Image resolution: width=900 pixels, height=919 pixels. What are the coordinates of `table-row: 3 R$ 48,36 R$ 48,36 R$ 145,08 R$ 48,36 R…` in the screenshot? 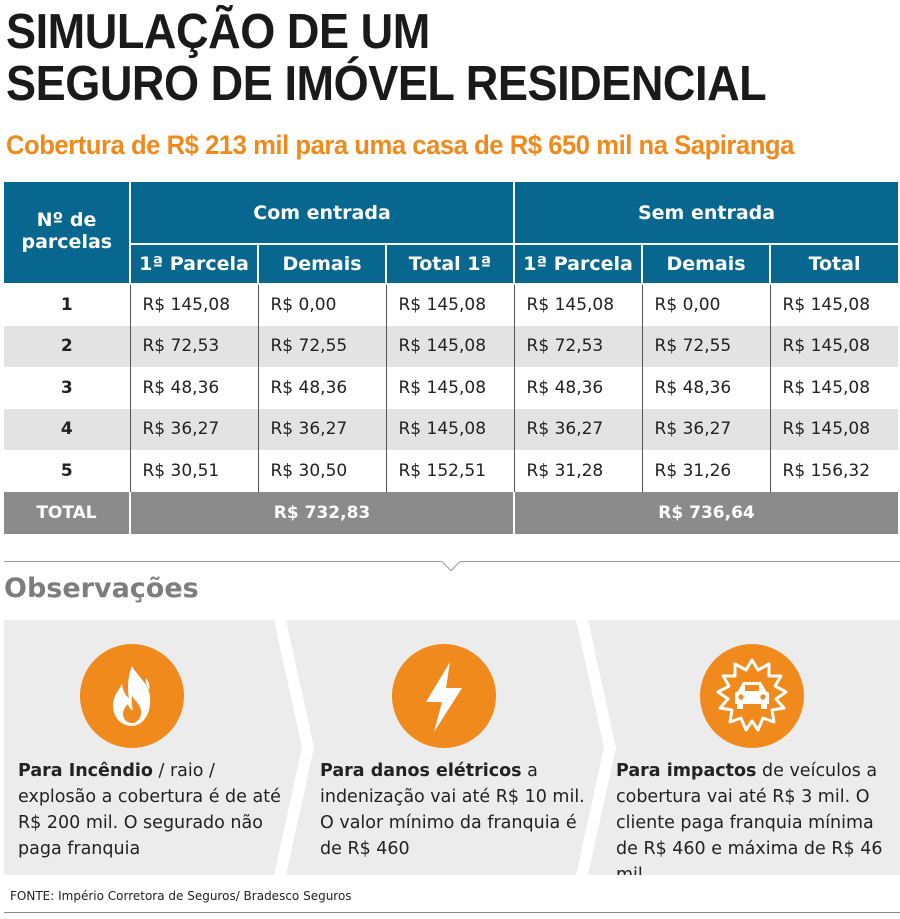 It's located at (451, 388).